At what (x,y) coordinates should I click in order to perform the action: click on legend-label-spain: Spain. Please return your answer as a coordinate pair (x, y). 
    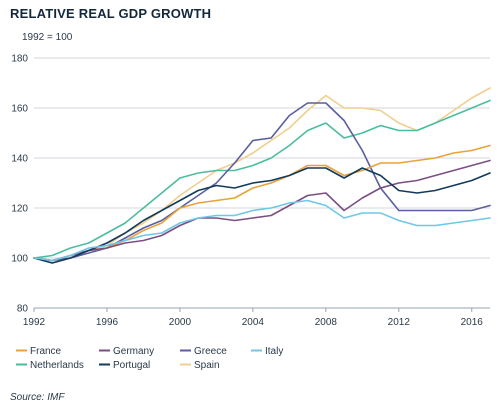
    Looking at the image, I should click on (207, 365).